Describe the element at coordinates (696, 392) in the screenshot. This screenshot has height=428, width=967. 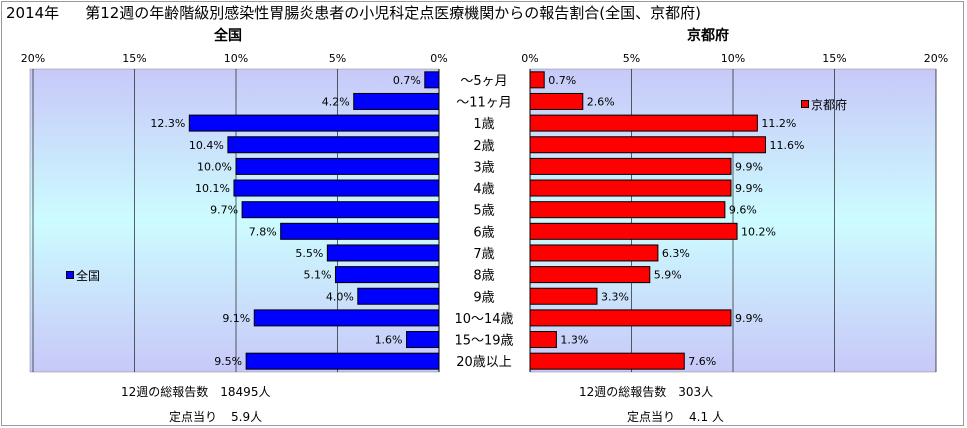
I see `footer-kyoto-total-value: 303人` at that location.